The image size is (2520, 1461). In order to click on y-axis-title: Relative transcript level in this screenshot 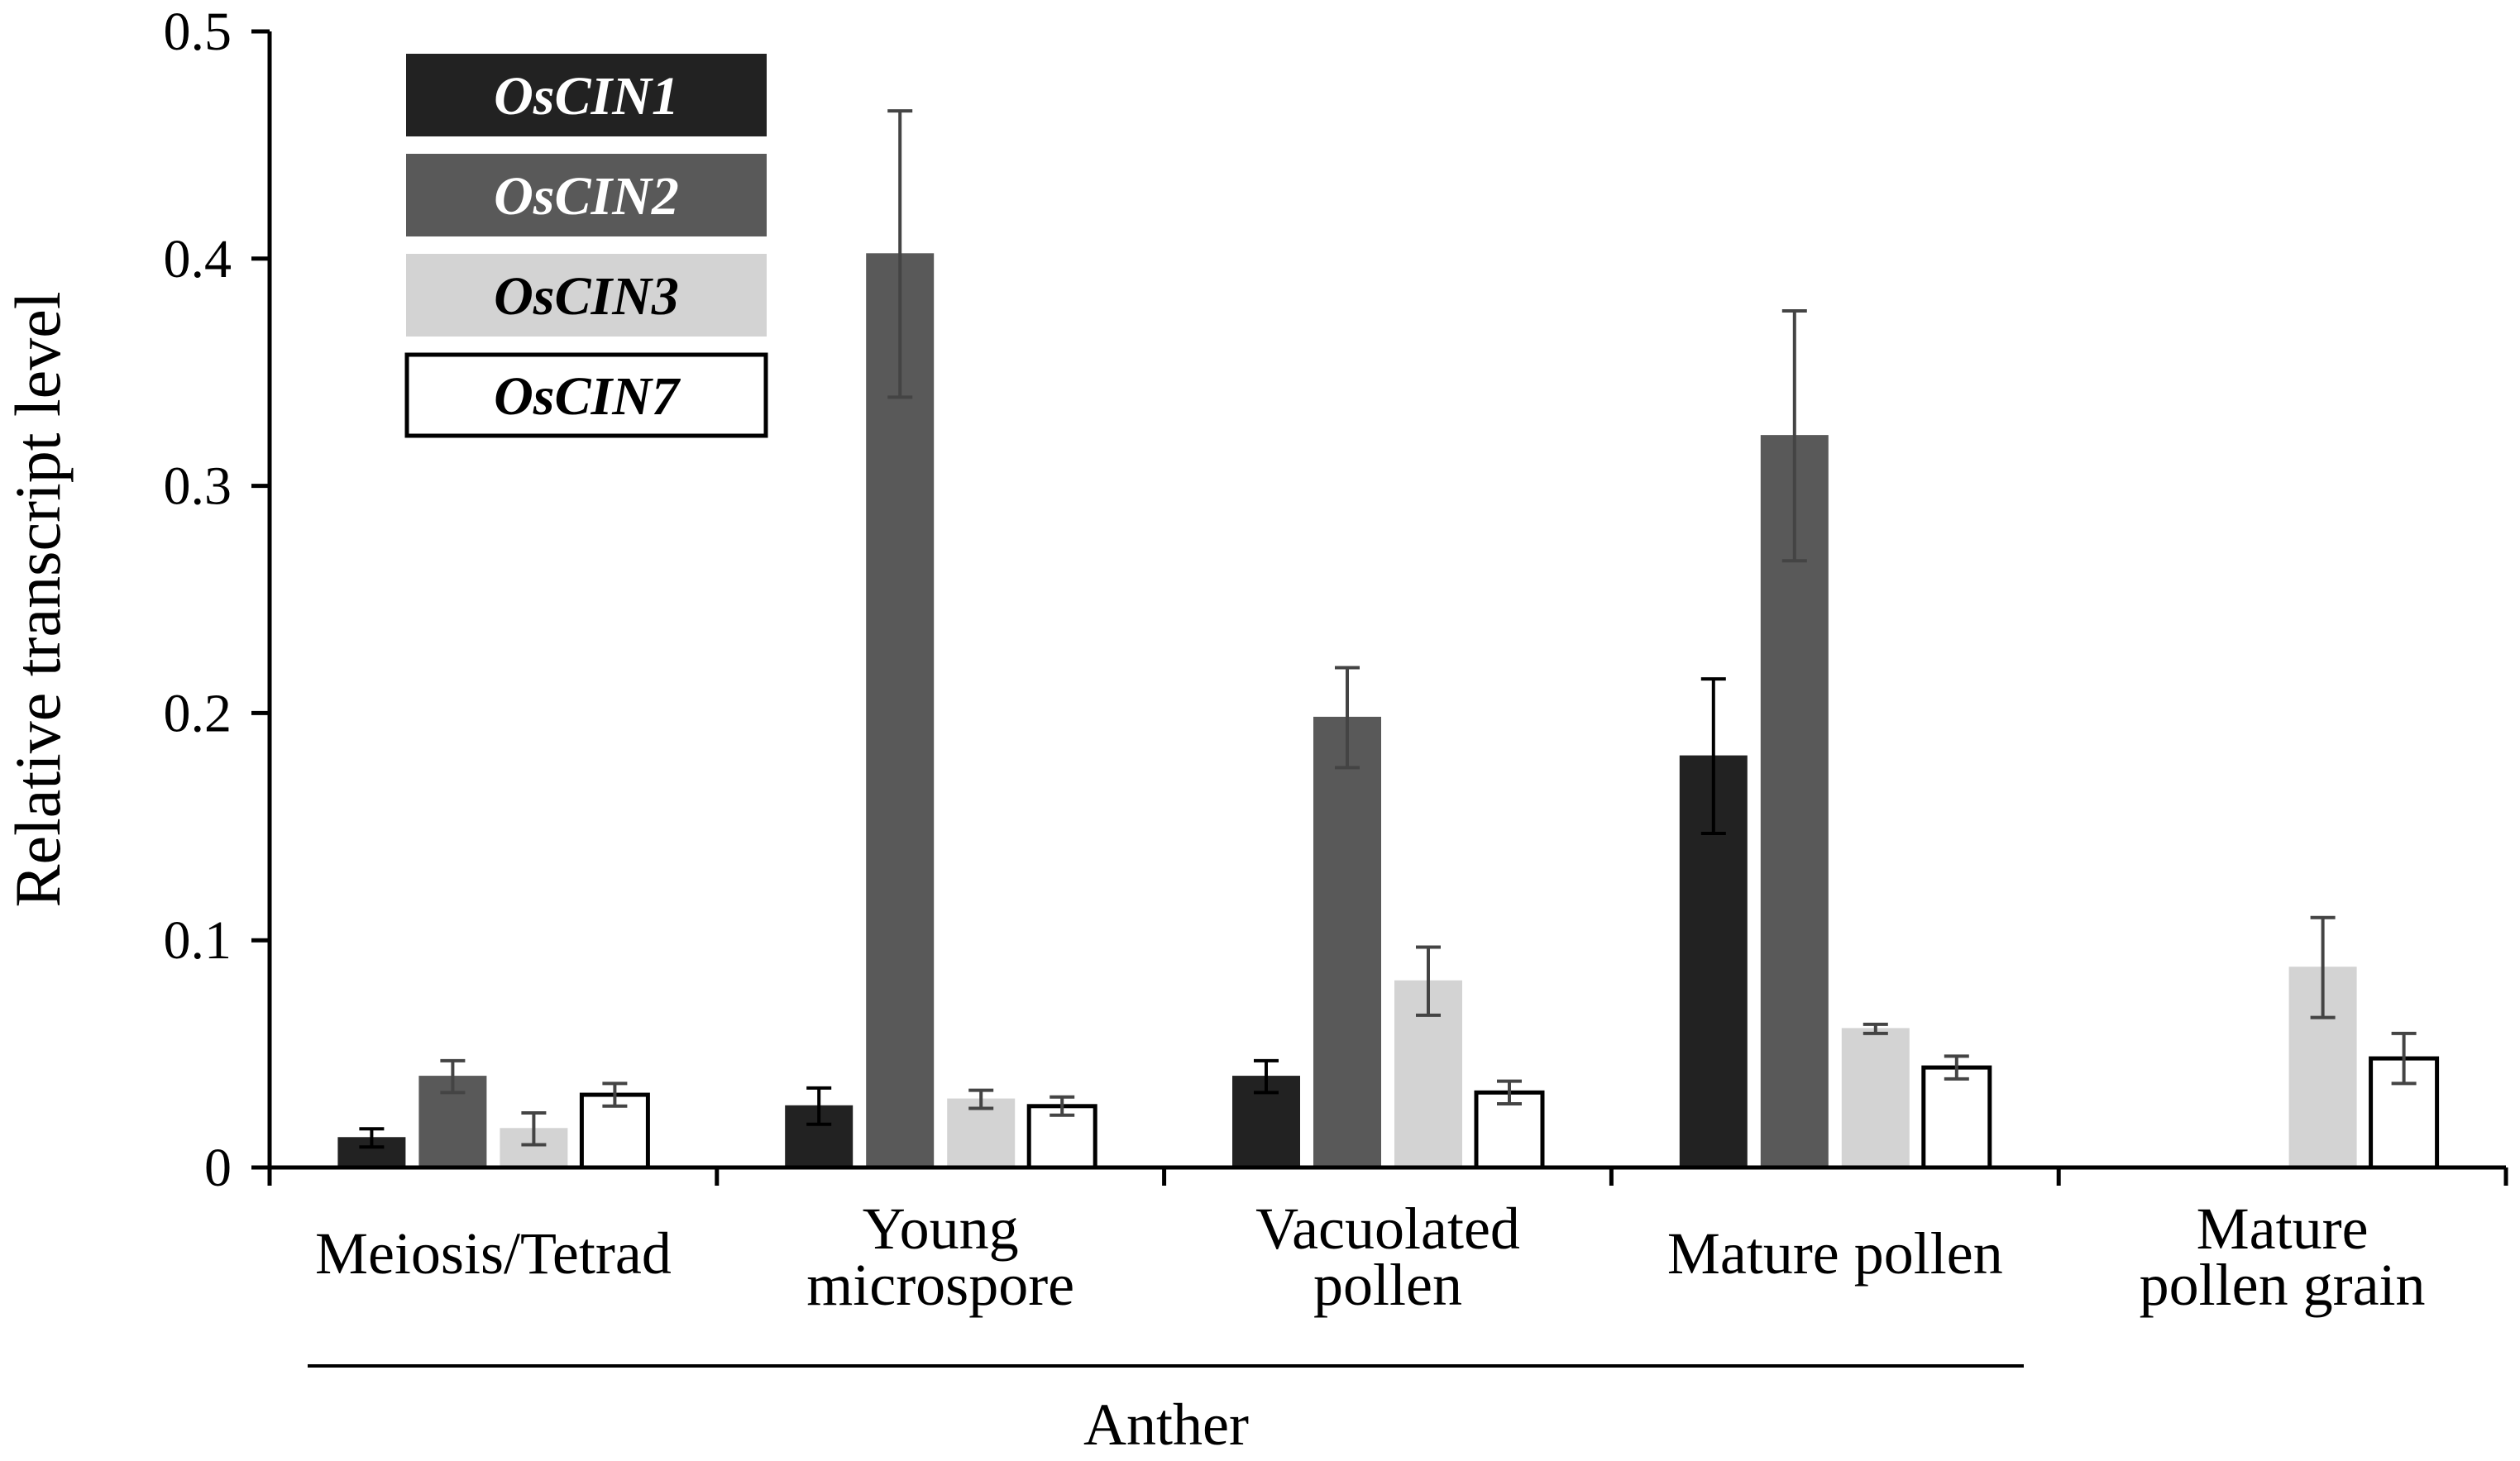, I will do `click(38, 599)`.